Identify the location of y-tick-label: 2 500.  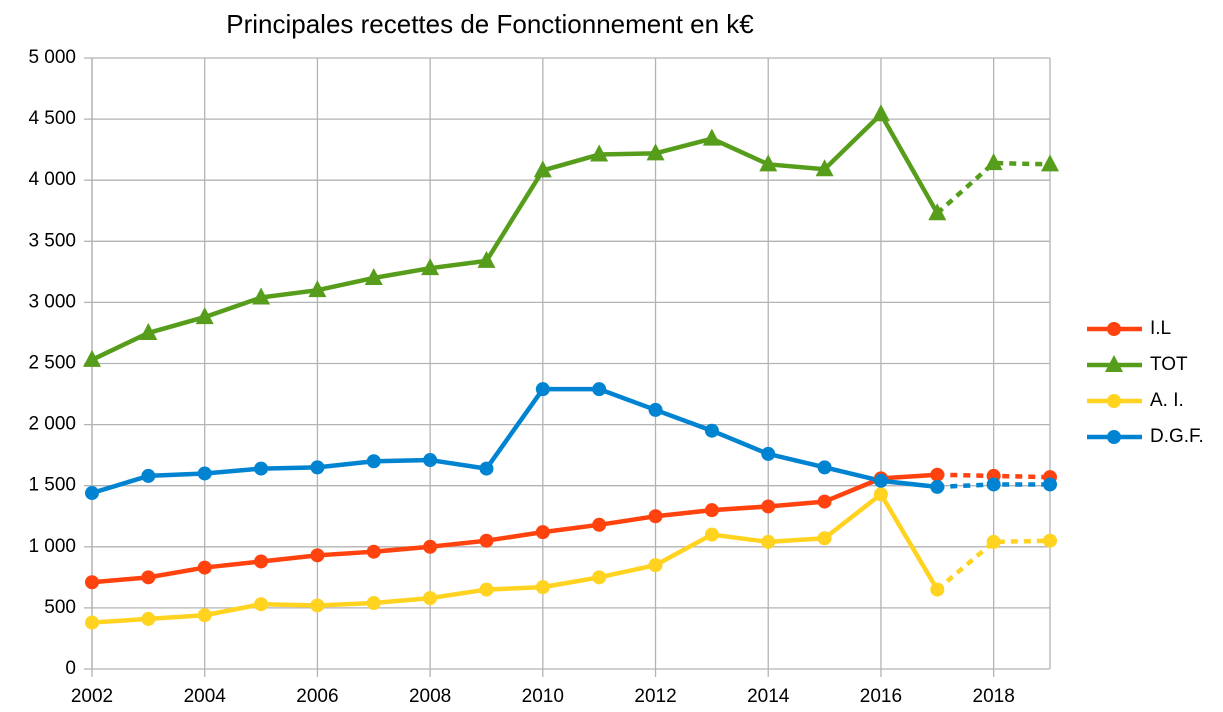
(52, 363).